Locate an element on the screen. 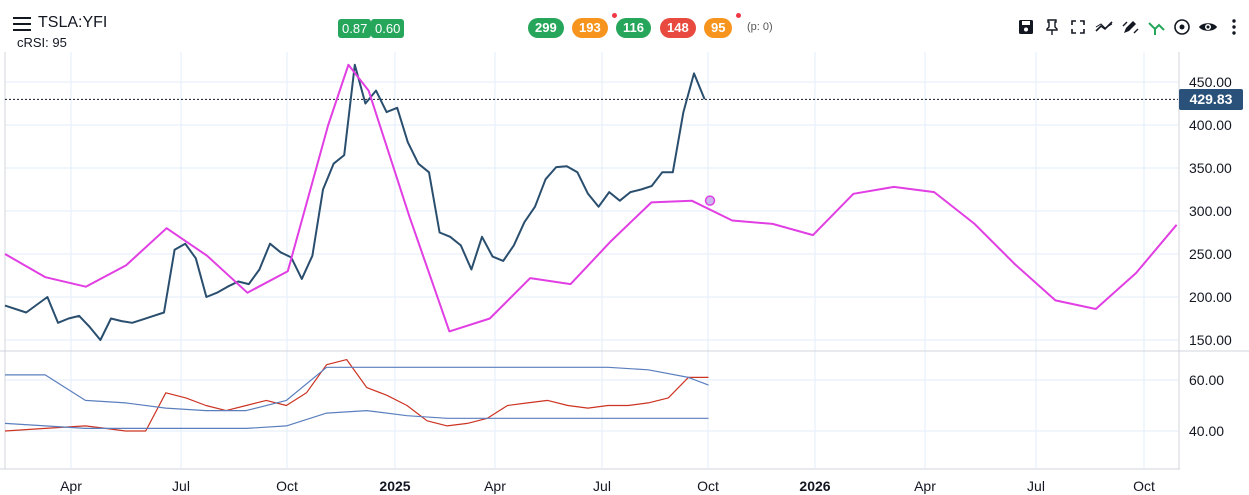  menu-icon is located at coordinates (22, 24).